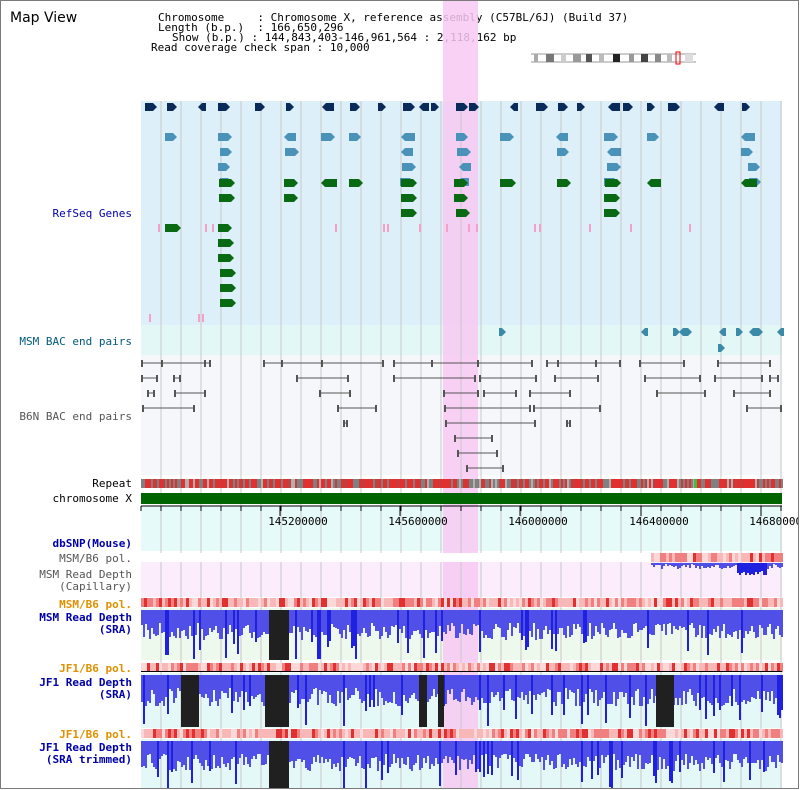  I want to click on length-label: Length (b.p.), so click(201, 27).